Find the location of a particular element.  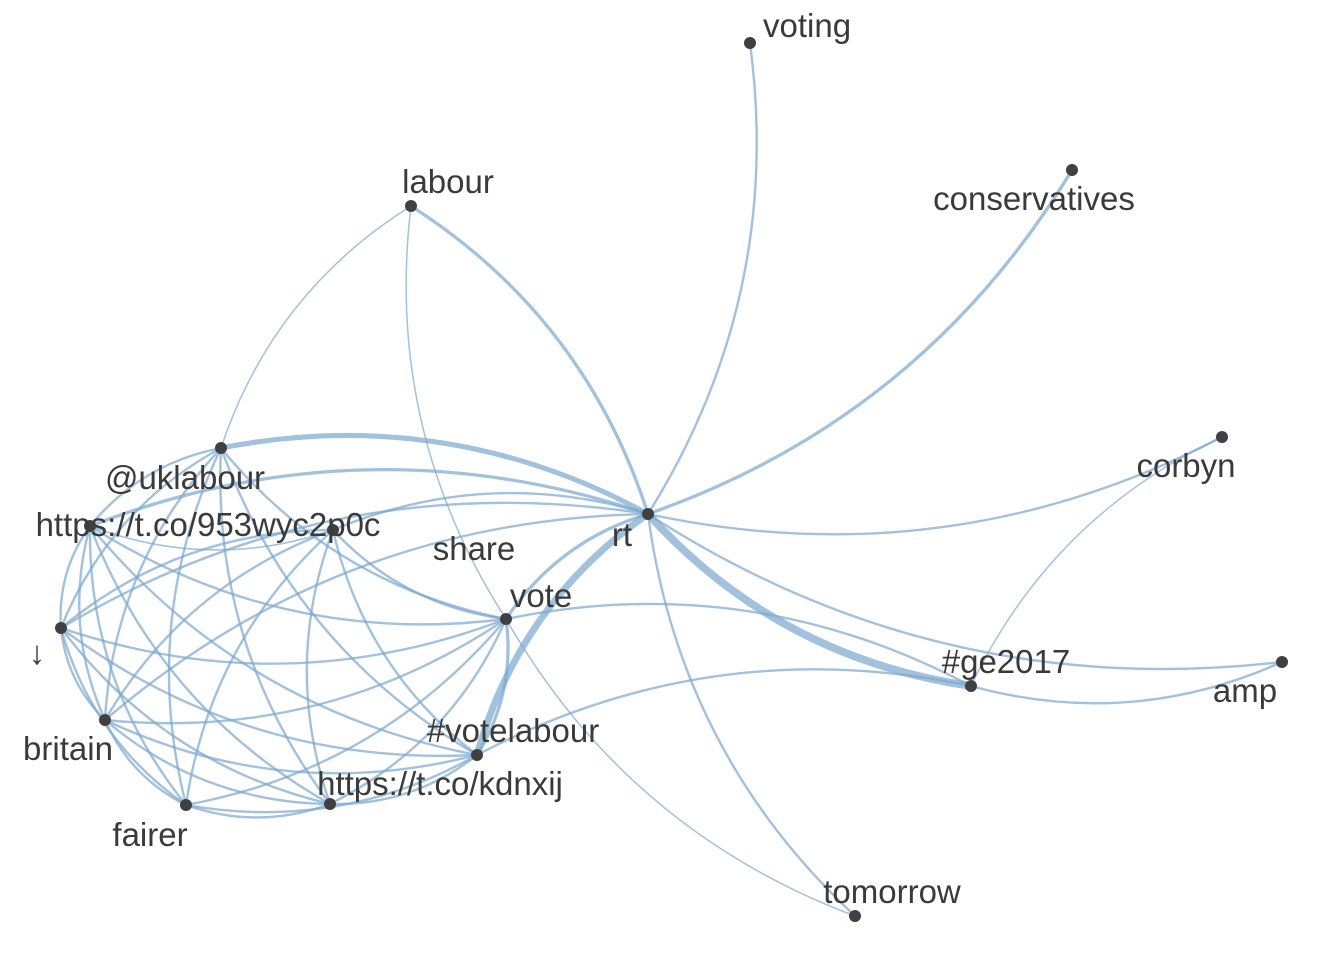

edge-corbyn-ge2017 is located at coordinates (1096, 561).